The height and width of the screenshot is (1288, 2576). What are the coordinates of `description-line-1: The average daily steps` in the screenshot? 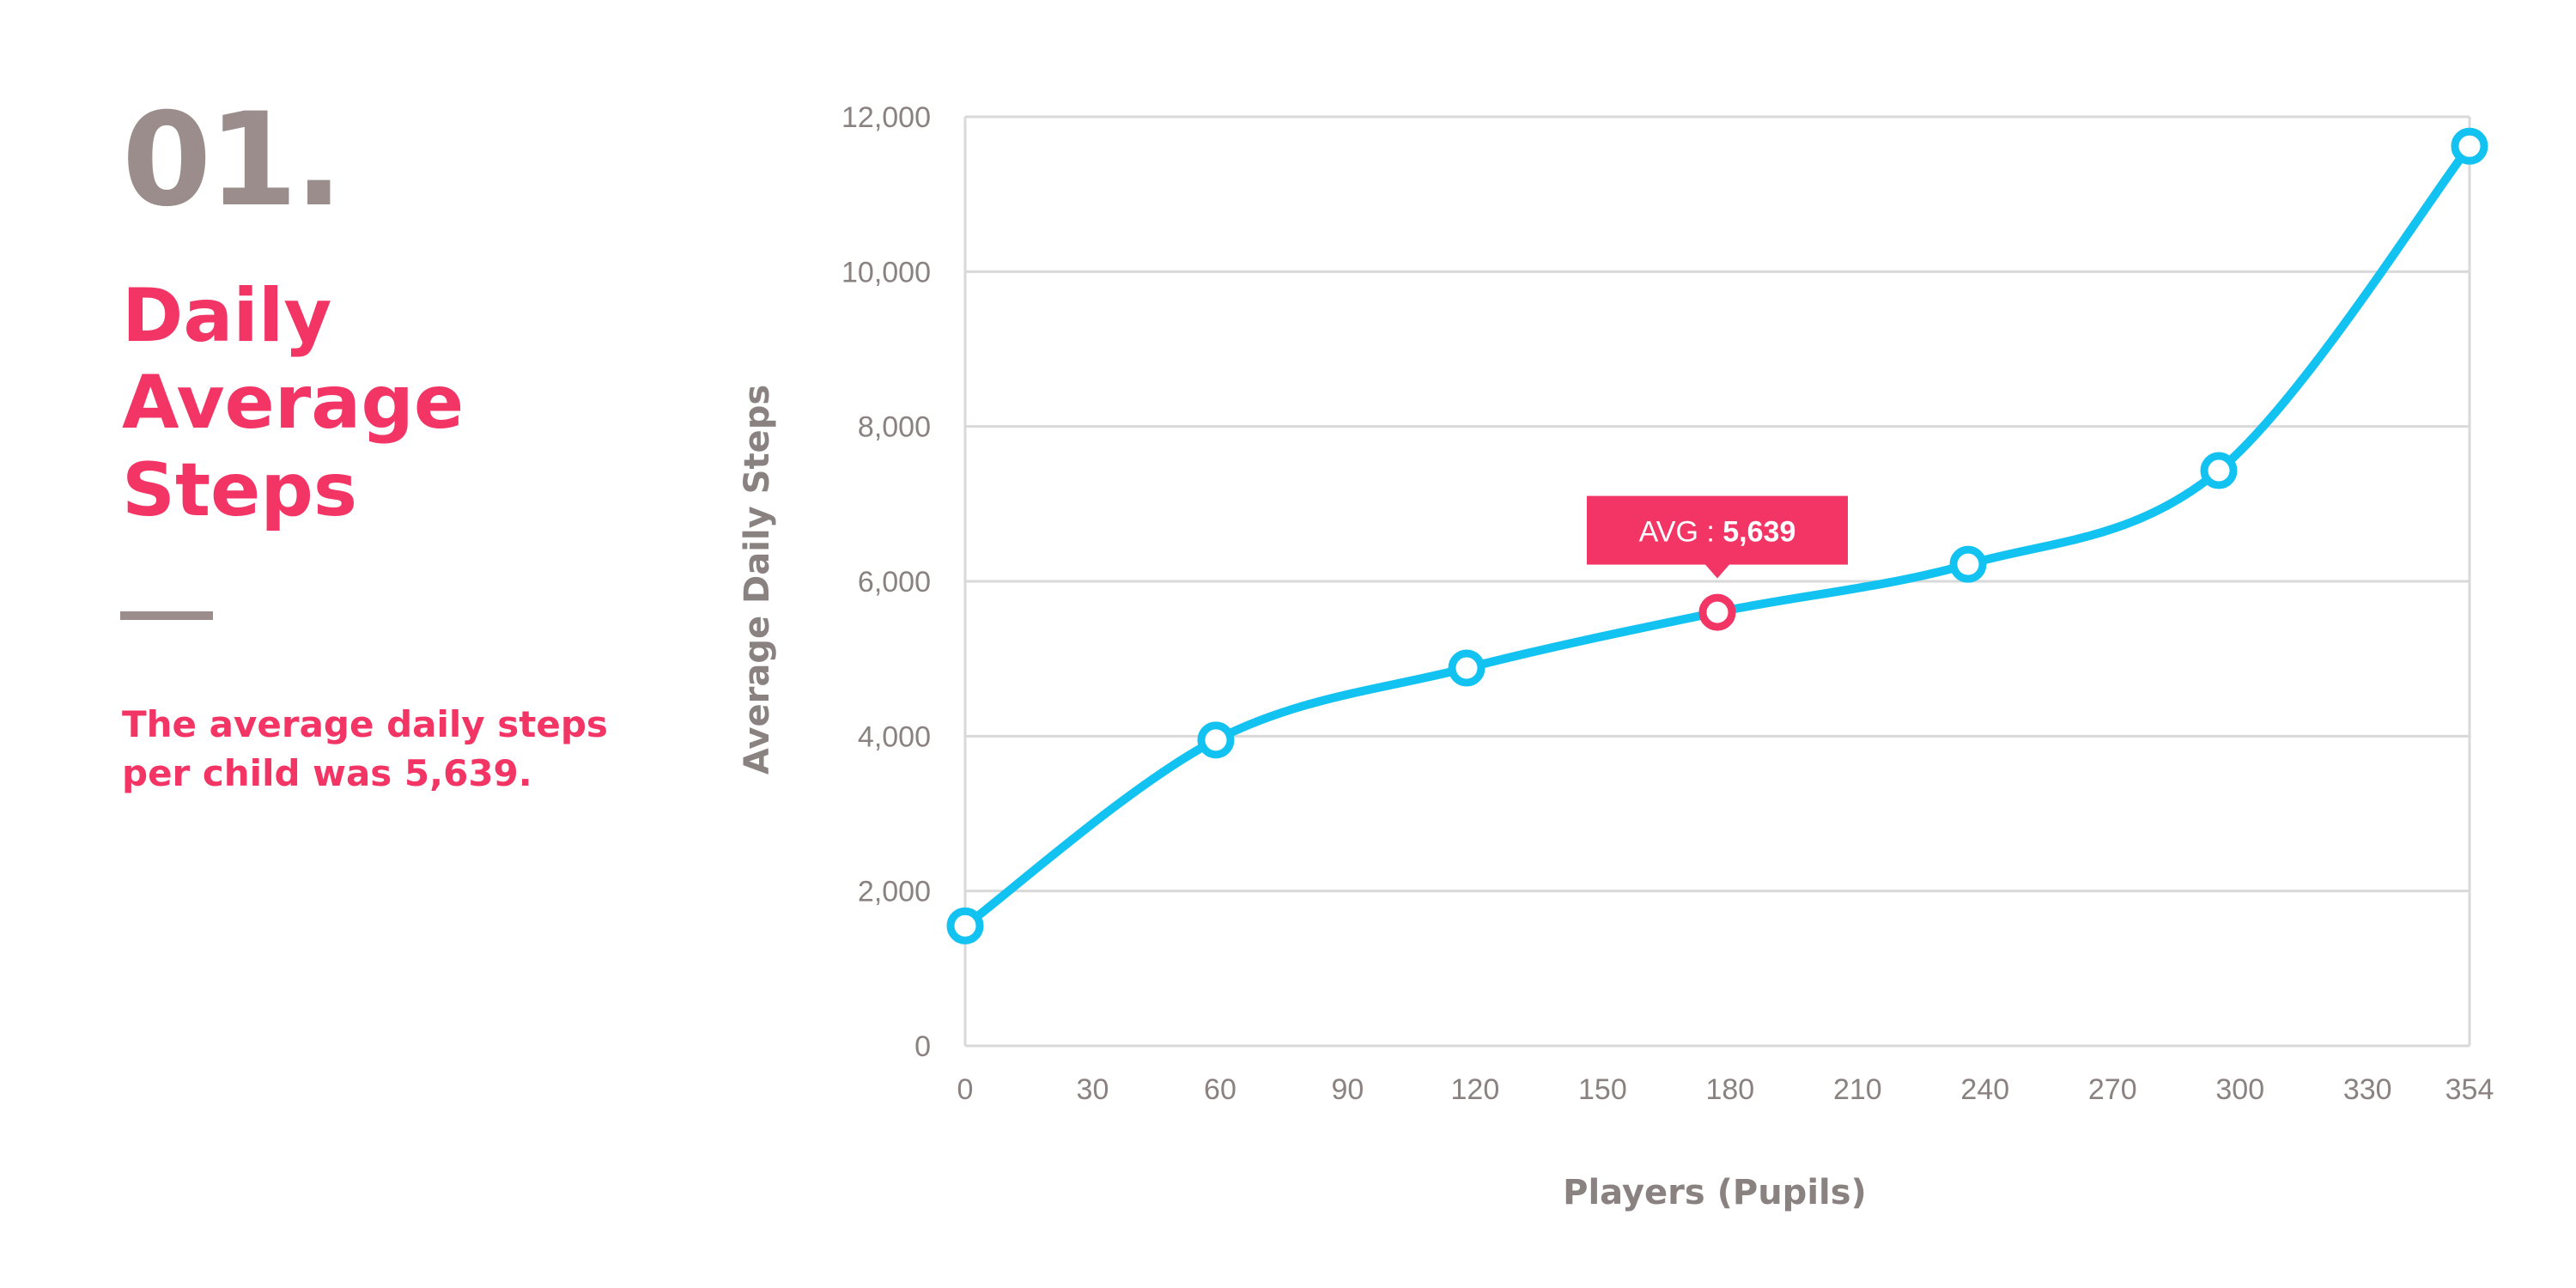 It's located at (365, 724).